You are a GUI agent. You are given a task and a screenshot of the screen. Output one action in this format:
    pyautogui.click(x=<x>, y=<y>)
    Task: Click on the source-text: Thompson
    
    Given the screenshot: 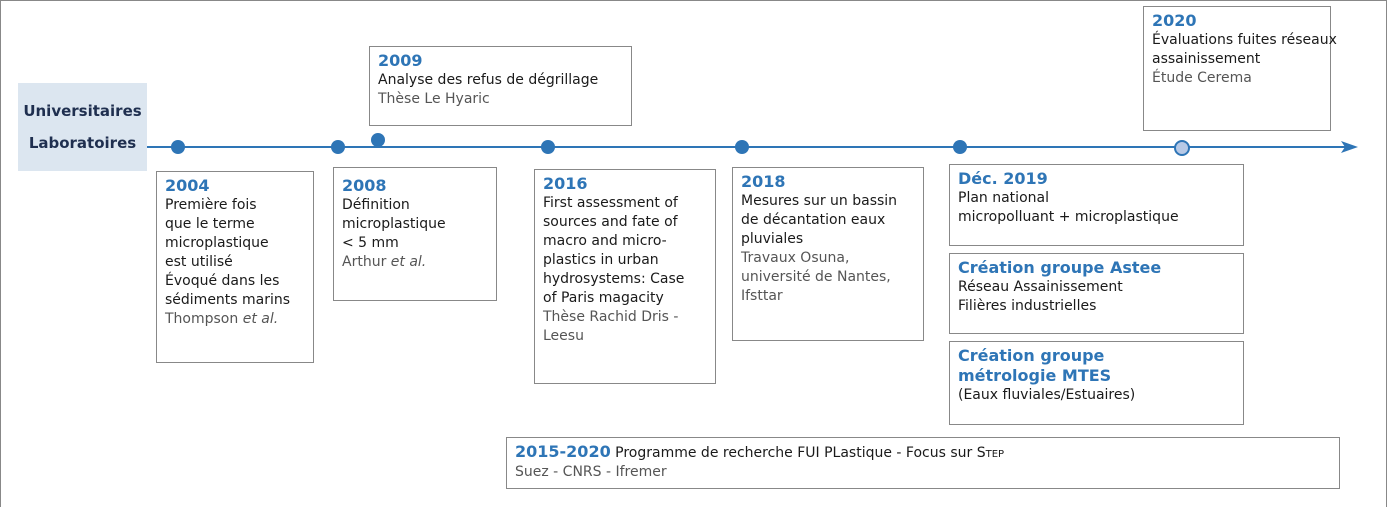 What is the action you would take?
    pyautogui.click(x=202, y=319)
    